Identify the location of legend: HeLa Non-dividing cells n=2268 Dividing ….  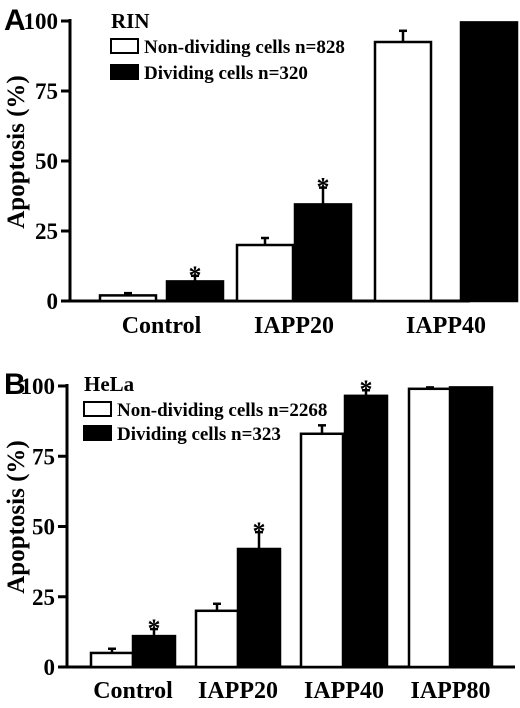
(205, 408).